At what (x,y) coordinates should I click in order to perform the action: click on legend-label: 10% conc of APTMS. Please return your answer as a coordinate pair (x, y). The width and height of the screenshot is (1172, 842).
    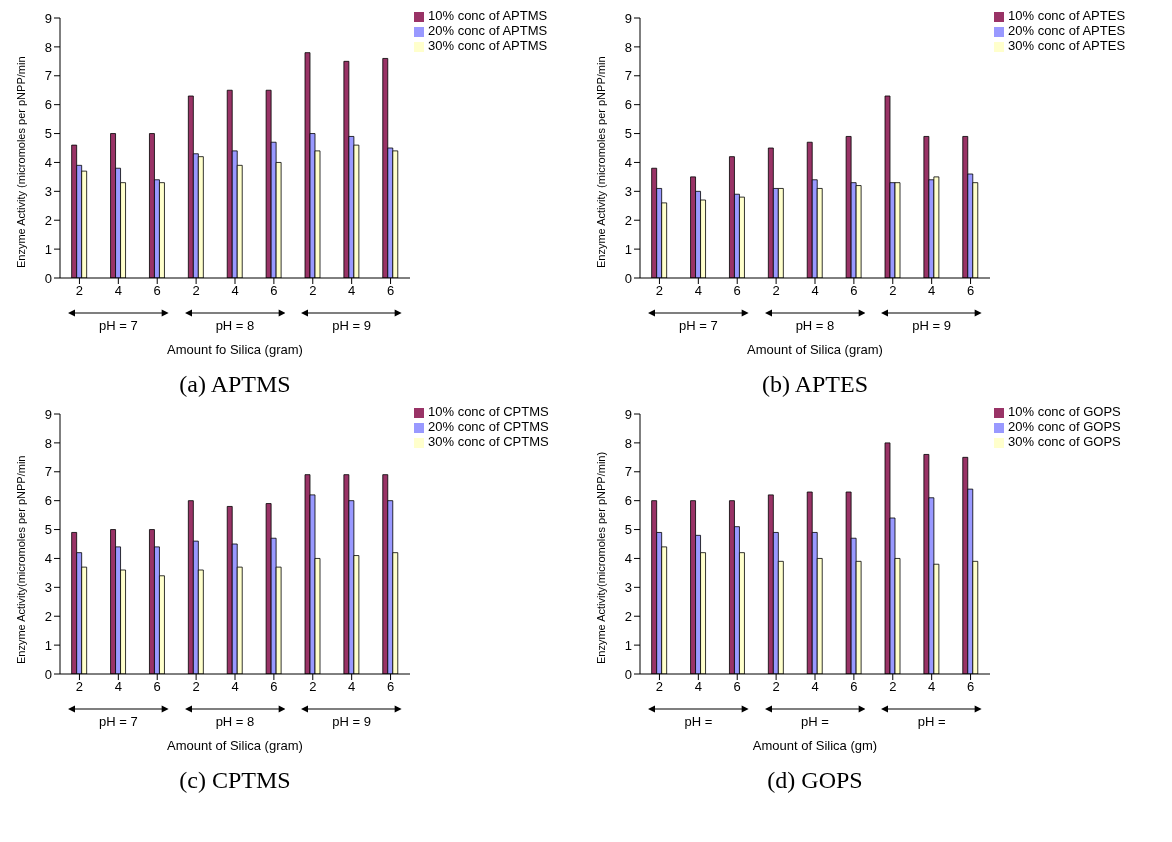
    Looking at the image, I should click on (488, 15).